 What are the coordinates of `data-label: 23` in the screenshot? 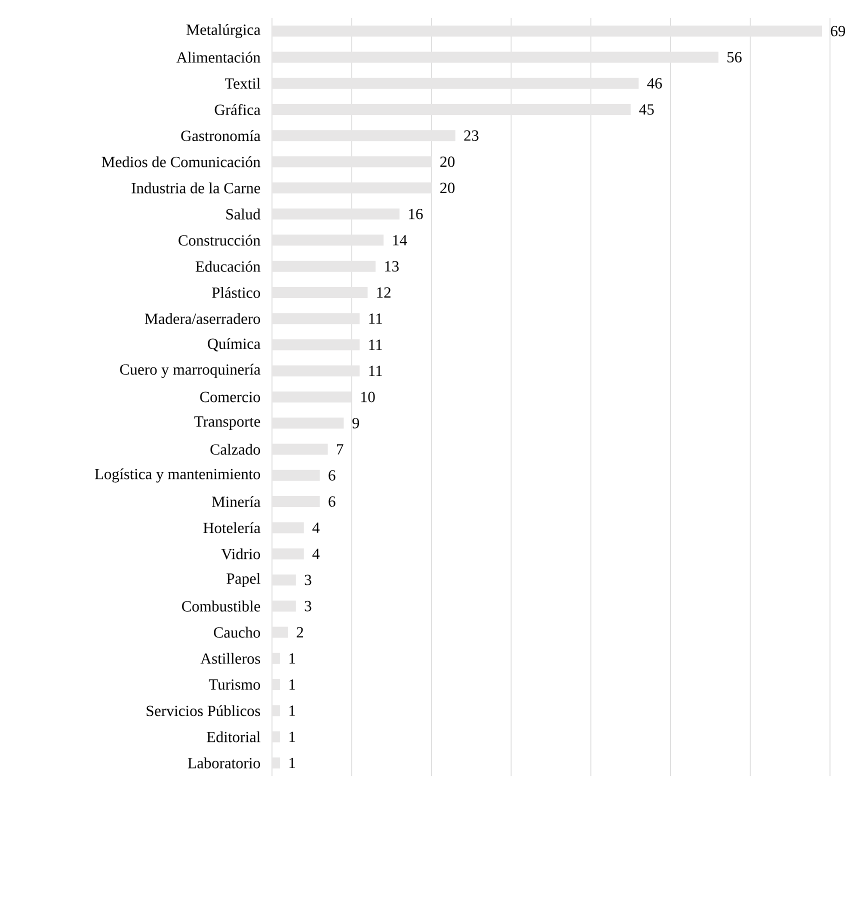 It's located at (471, 135).